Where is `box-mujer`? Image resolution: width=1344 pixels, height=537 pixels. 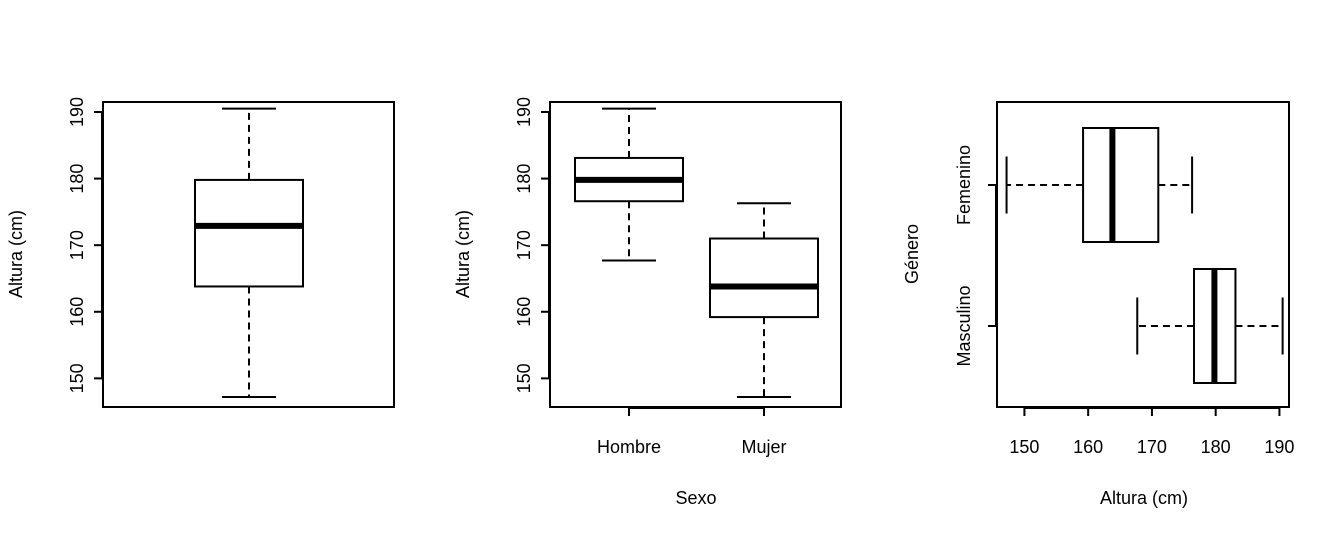
box-mujer is located at coordinates (764, 300).